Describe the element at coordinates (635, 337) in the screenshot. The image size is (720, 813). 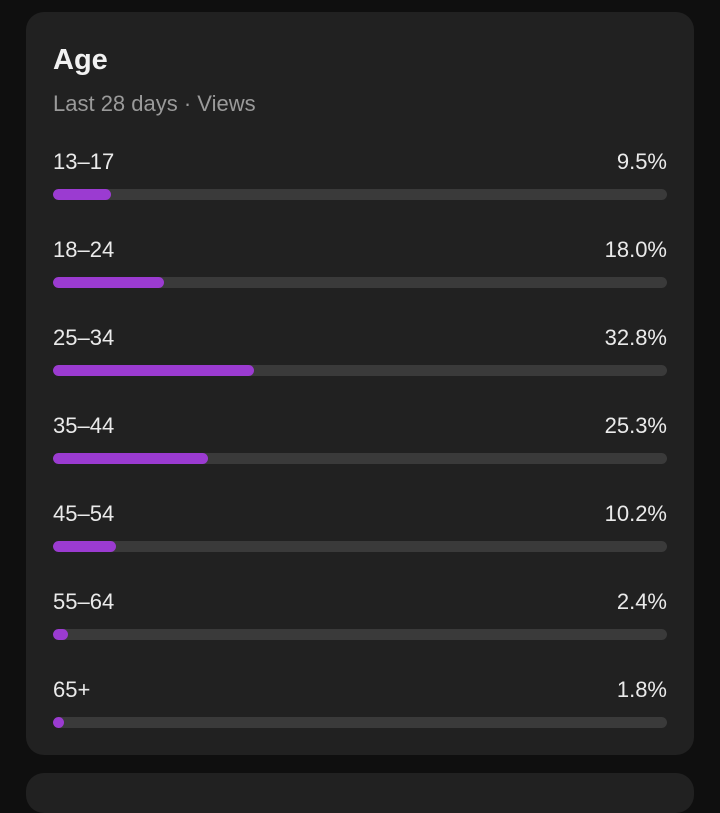
I see `age-percent-value: 32.8%` at that location.